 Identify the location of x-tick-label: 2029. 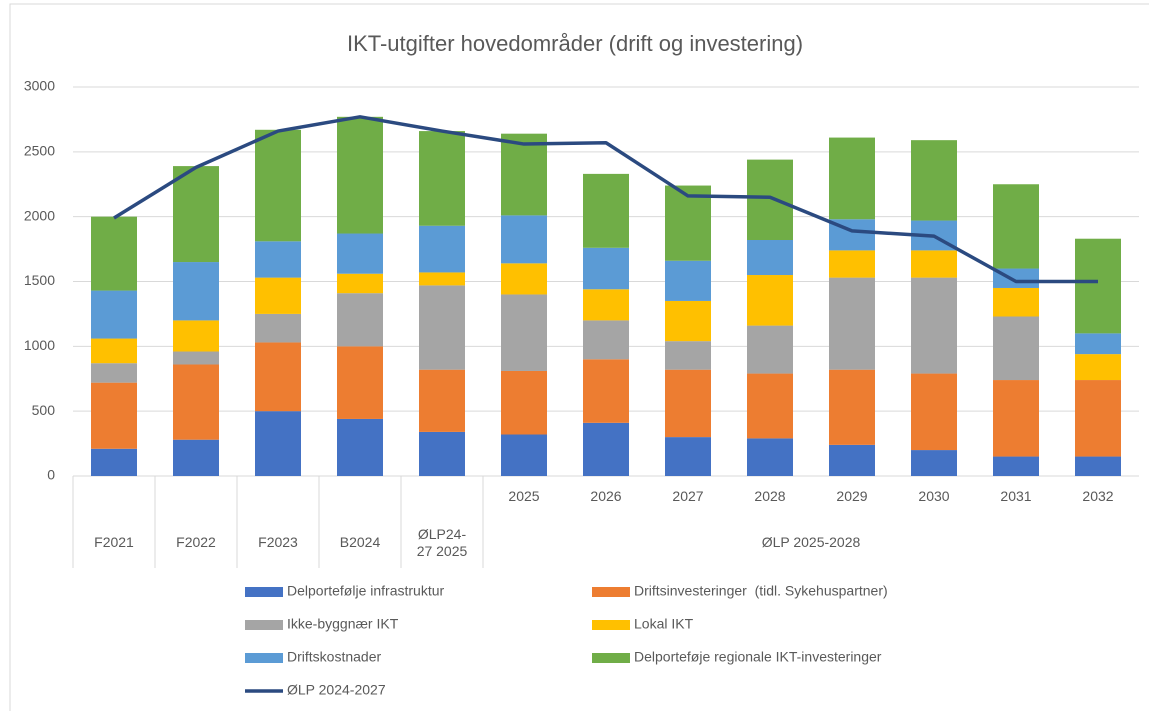
(852, 496).